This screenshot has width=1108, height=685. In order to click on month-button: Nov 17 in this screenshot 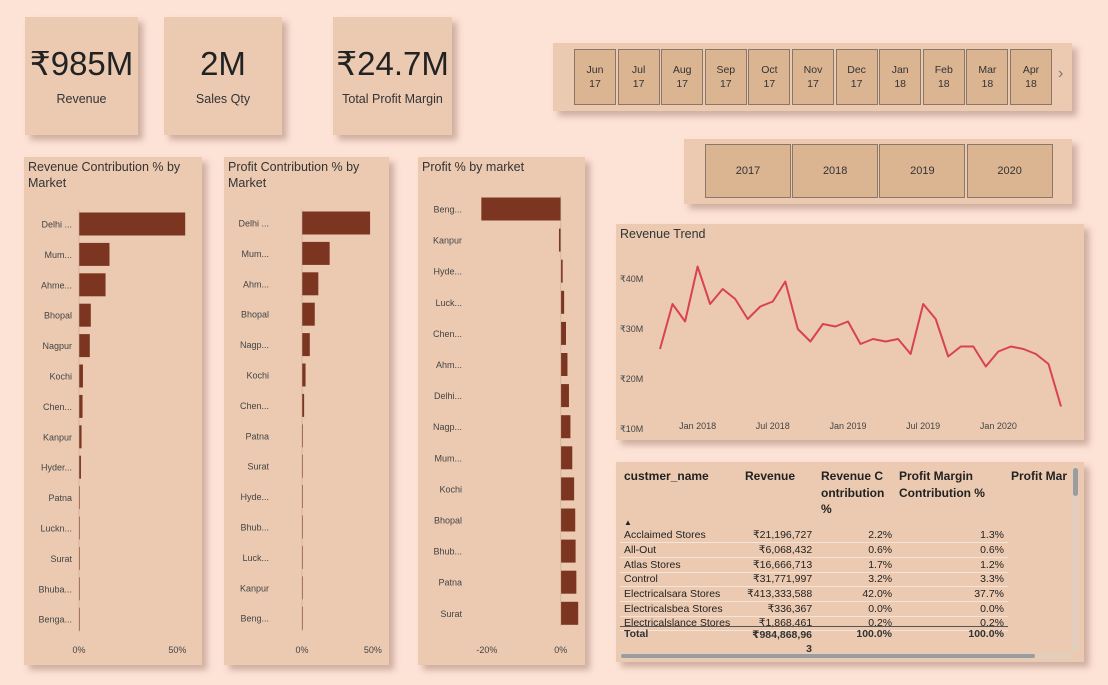, I will do `click(813, 77)`.